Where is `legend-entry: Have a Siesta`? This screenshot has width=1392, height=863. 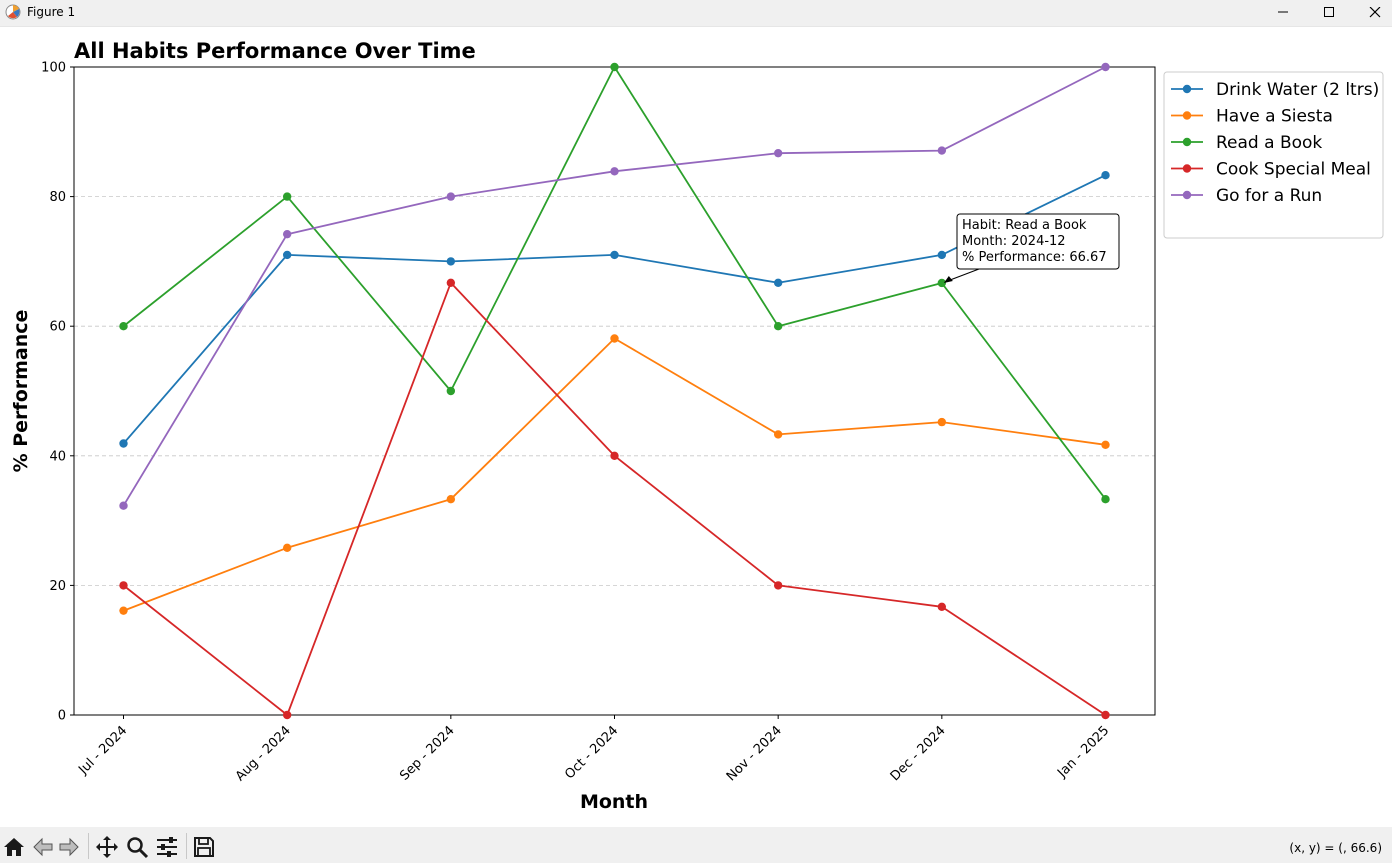
legend-entry: Have a Siesta is located at coordinates (1252, 117).